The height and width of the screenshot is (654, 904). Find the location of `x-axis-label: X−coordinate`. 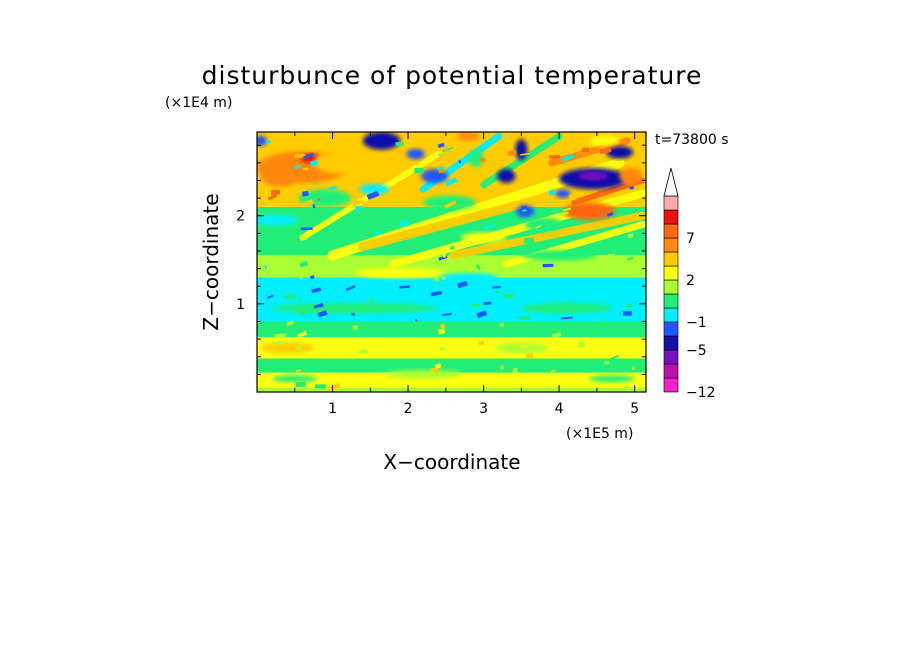

x-axis-label: X−coordinate is located at coordinates (451, 462).